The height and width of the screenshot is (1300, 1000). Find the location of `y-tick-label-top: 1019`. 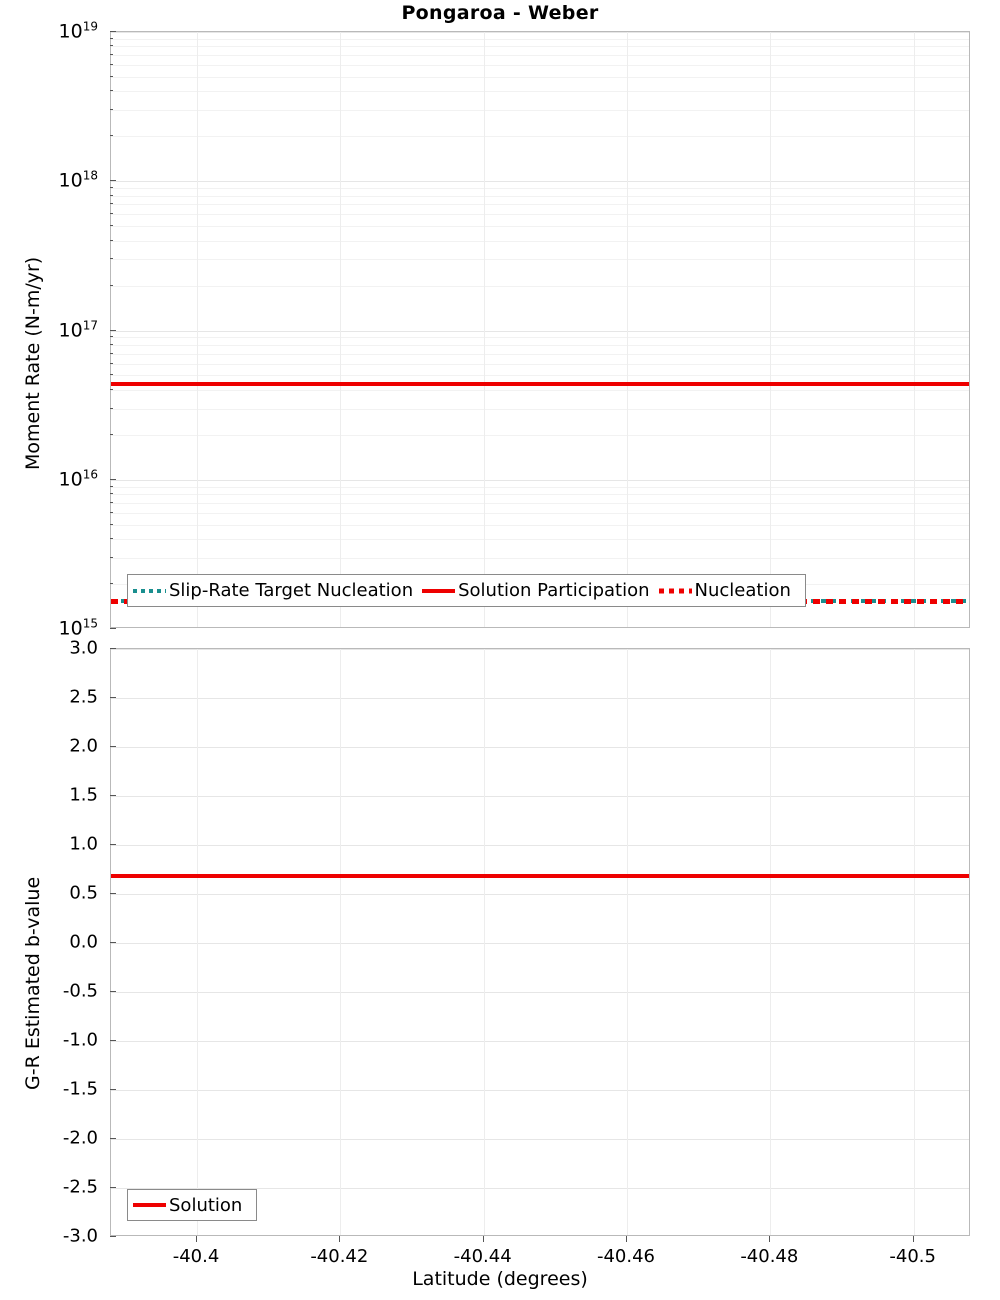

y-tick-label-top: 1019 is located at coordinates (78, 31).